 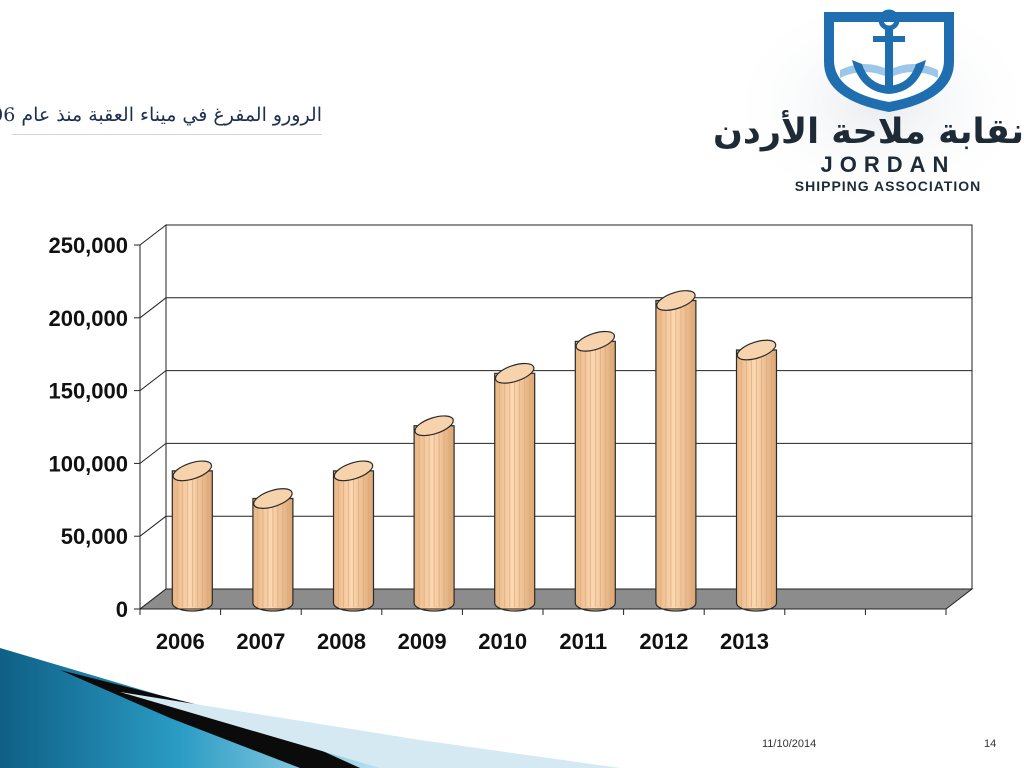 I want to click on bar-2007, so click(x=273, y=550).